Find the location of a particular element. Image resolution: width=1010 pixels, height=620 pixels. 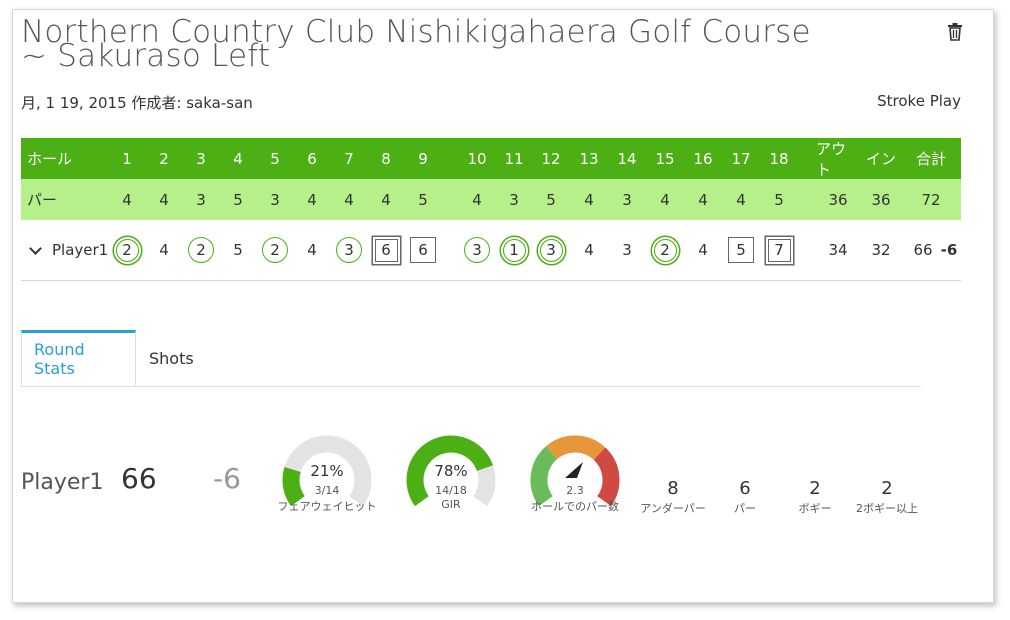

hole-header-label: ホール is located at coordinates (50, 159).